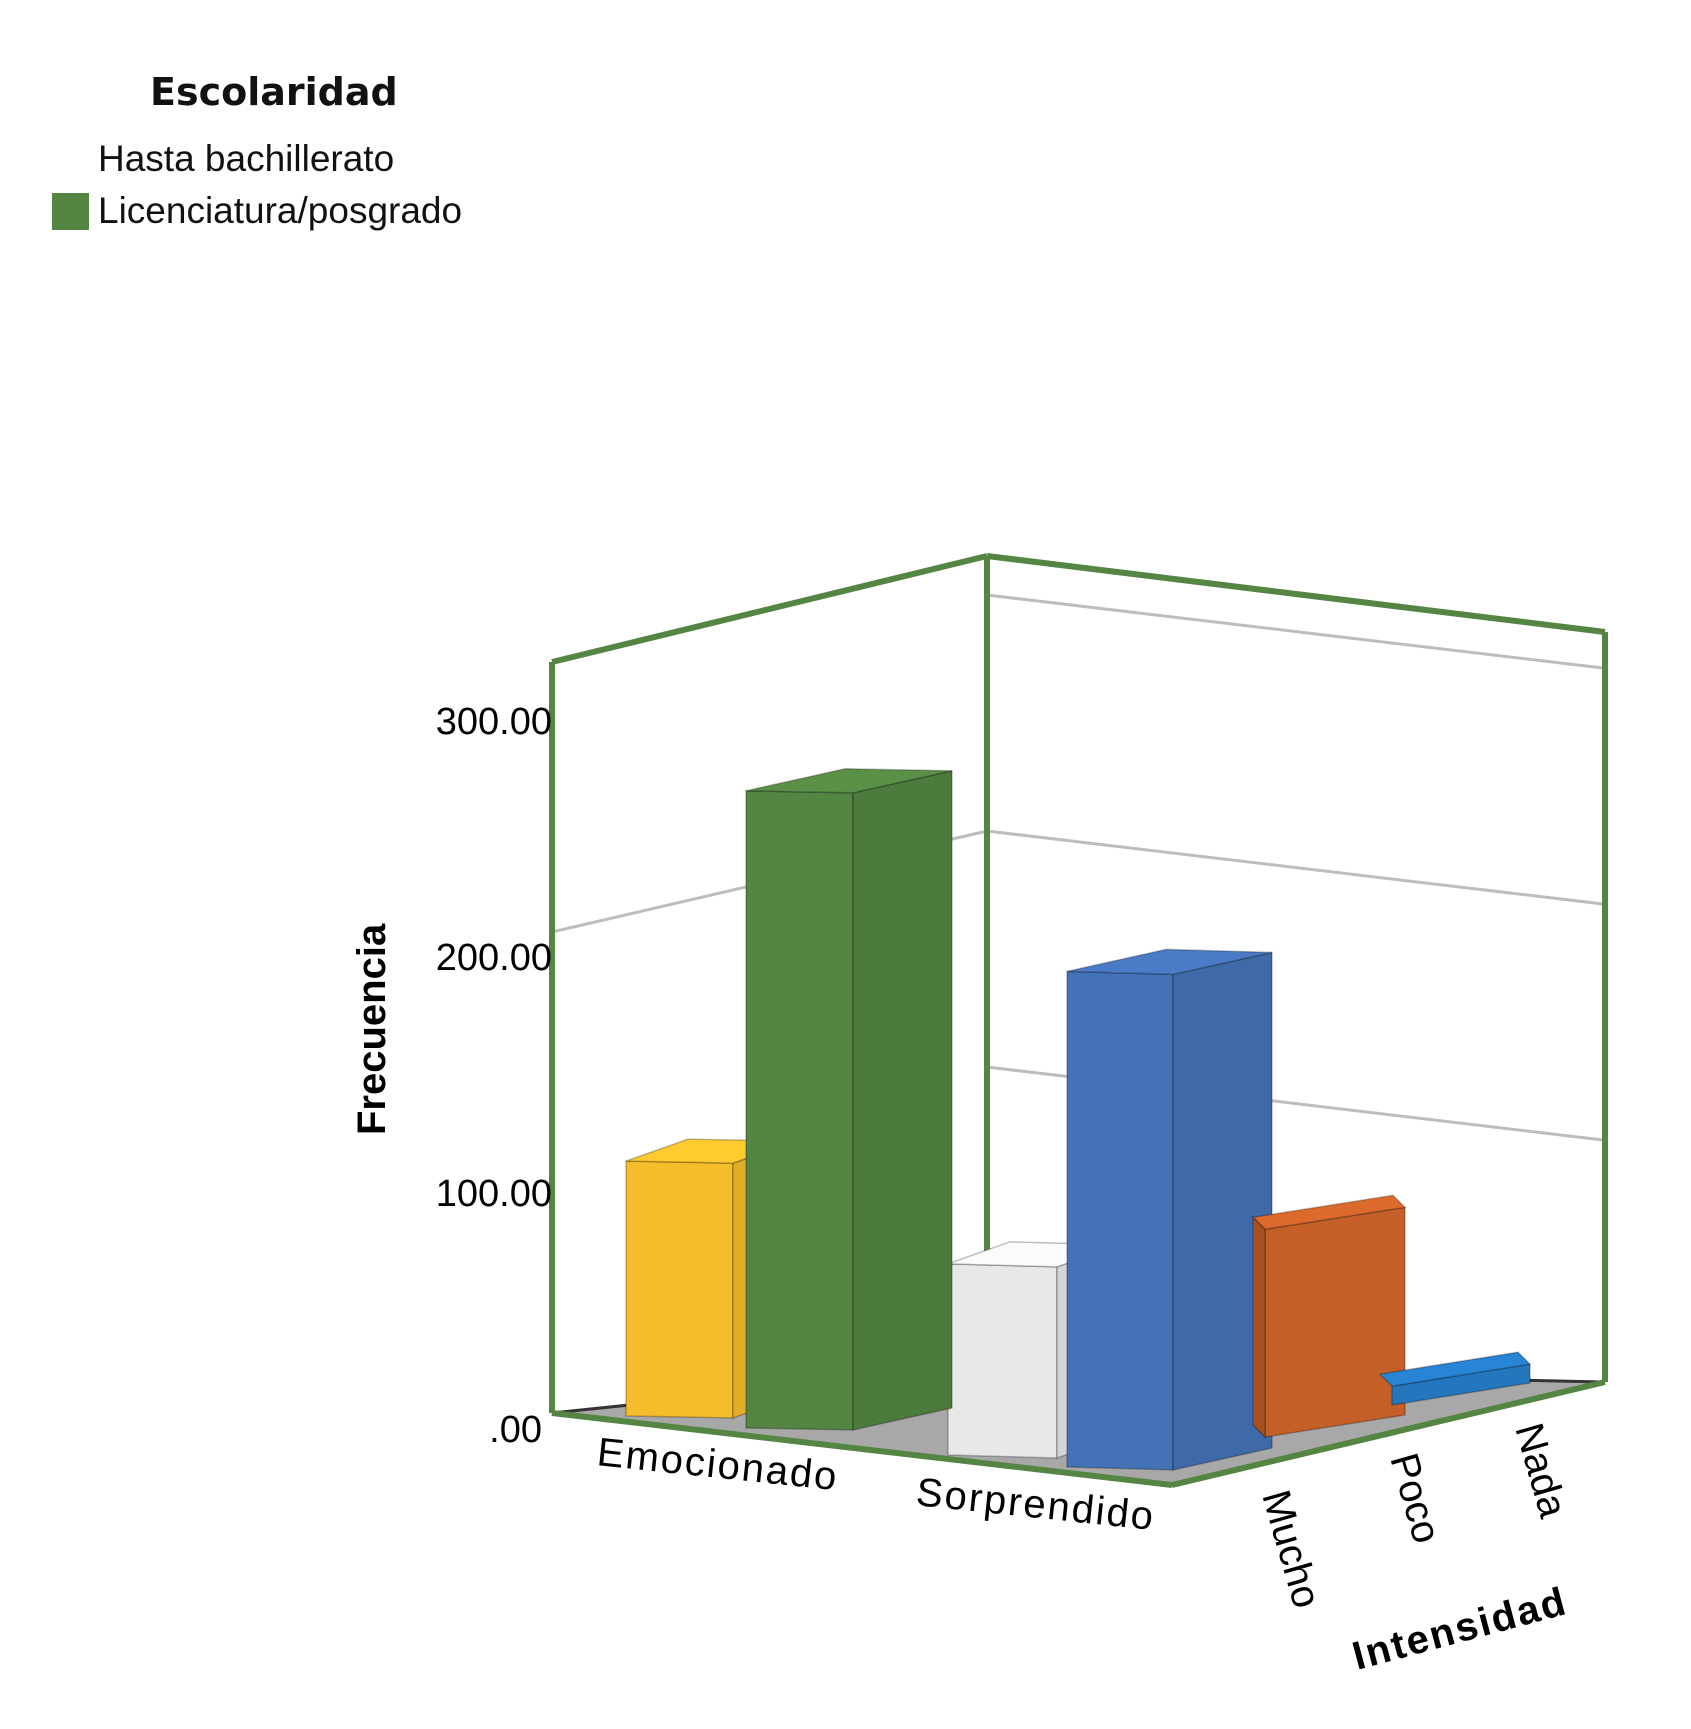 This screenshot has height=1729, width=1691. What do you see at coordinates (494, 722) in the screenshot?
I see `y-tick-label: 300.00` at bounding box center [494, 722].